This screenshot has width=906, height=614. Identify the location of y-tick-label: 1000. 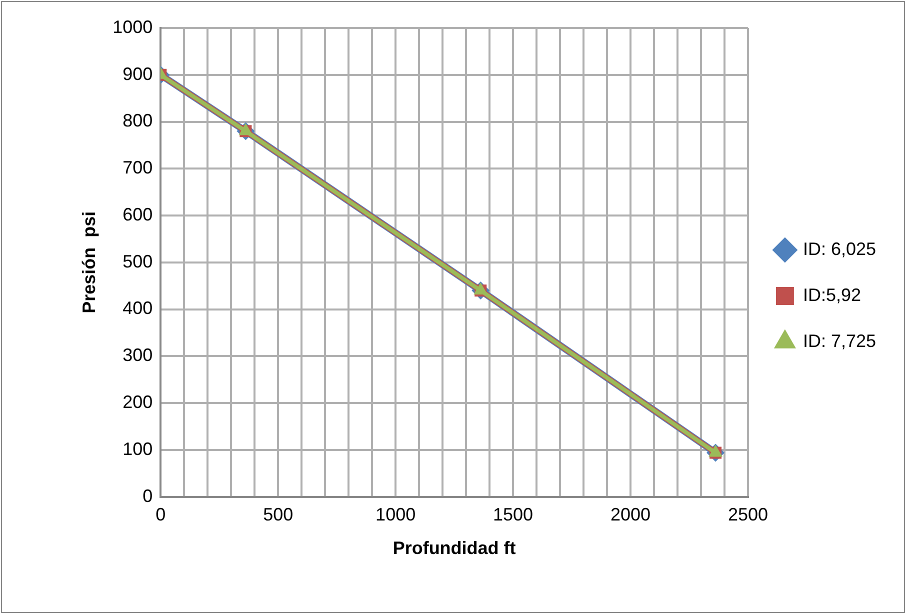
(132, 26).